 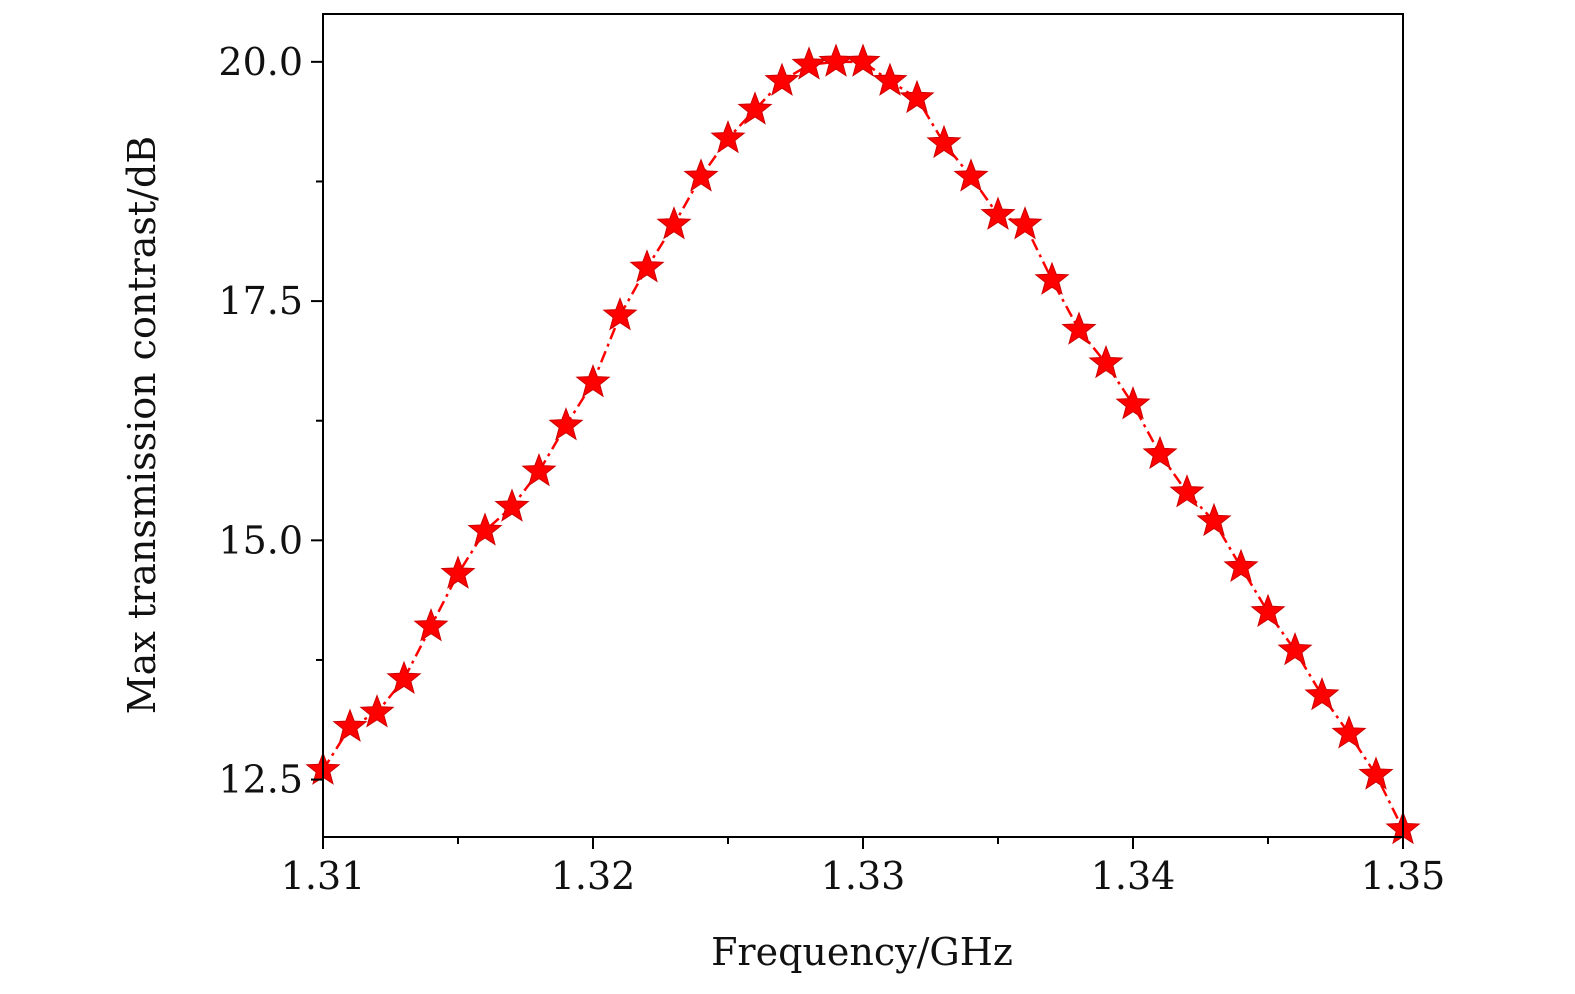 What do you see at coordinates (142, 425) in the screenshot?
I see `y-axis-title: Max transmission contrast/dB` at bounding box center [142, 425].